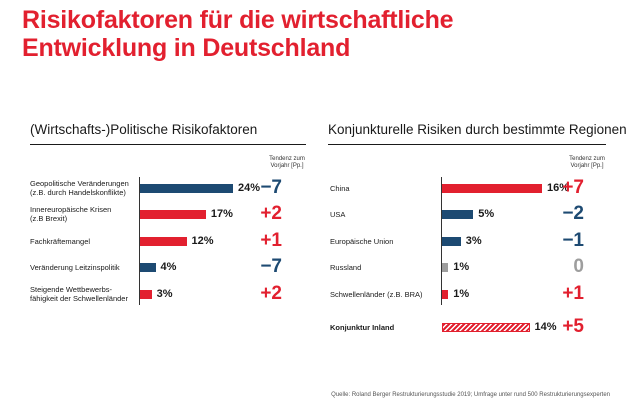 The image size is (630, 412). I want to click on right-row-2-delta: −1, so click(573, 240).